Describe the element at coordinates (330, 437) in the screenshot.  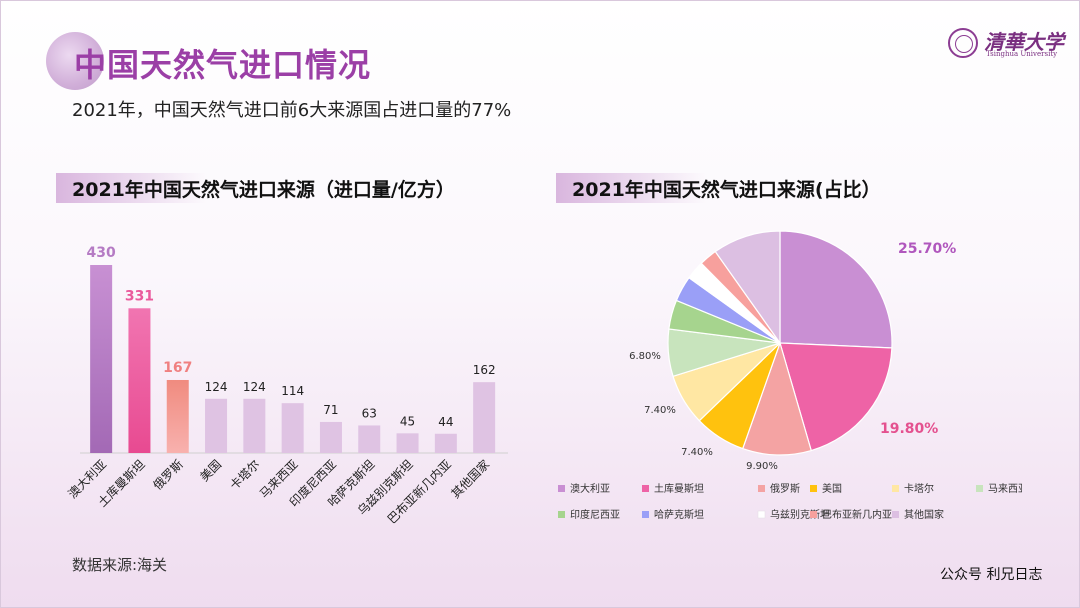
I see `bar-印度尼西亚` at that location.